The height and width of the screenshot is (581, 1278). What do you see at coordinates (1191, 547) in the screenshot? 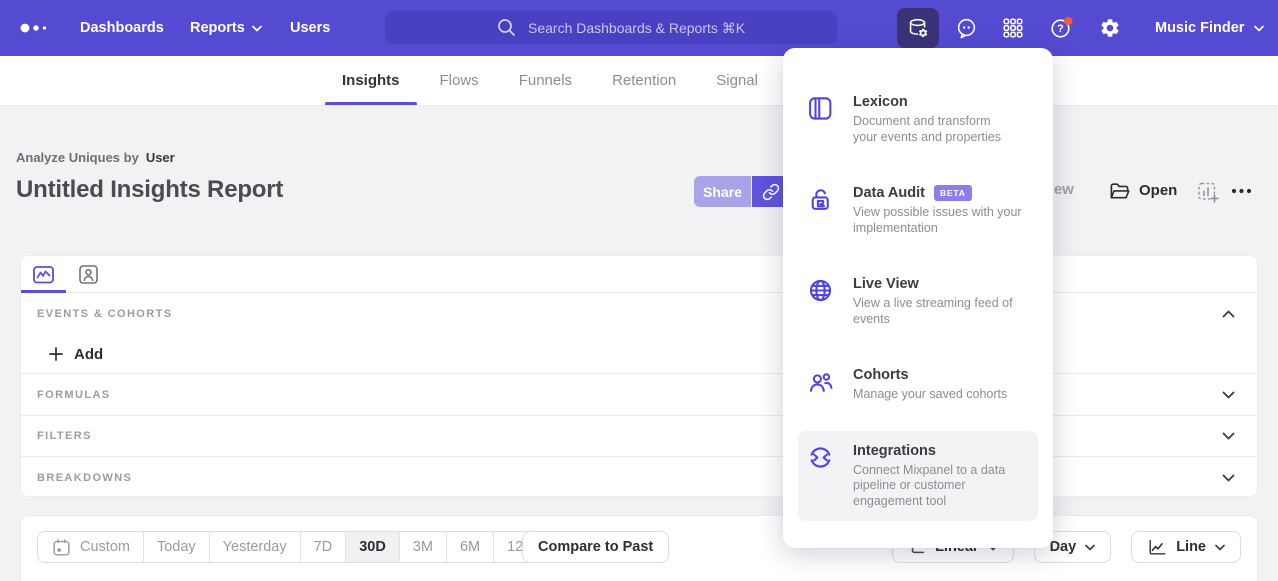
I see `chart-type-label: Line` at bounding box center [1191, 547].